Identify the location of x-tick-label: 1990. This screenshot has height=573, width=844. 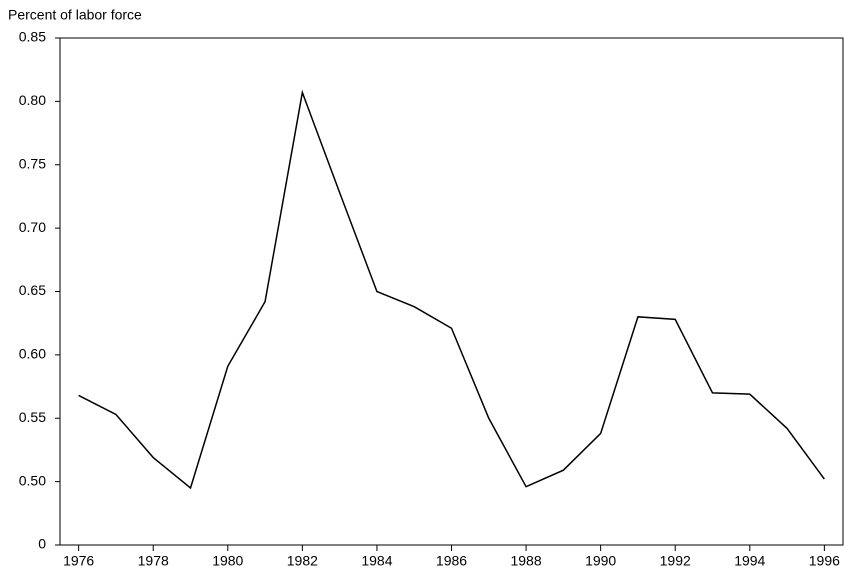
(600, 561).